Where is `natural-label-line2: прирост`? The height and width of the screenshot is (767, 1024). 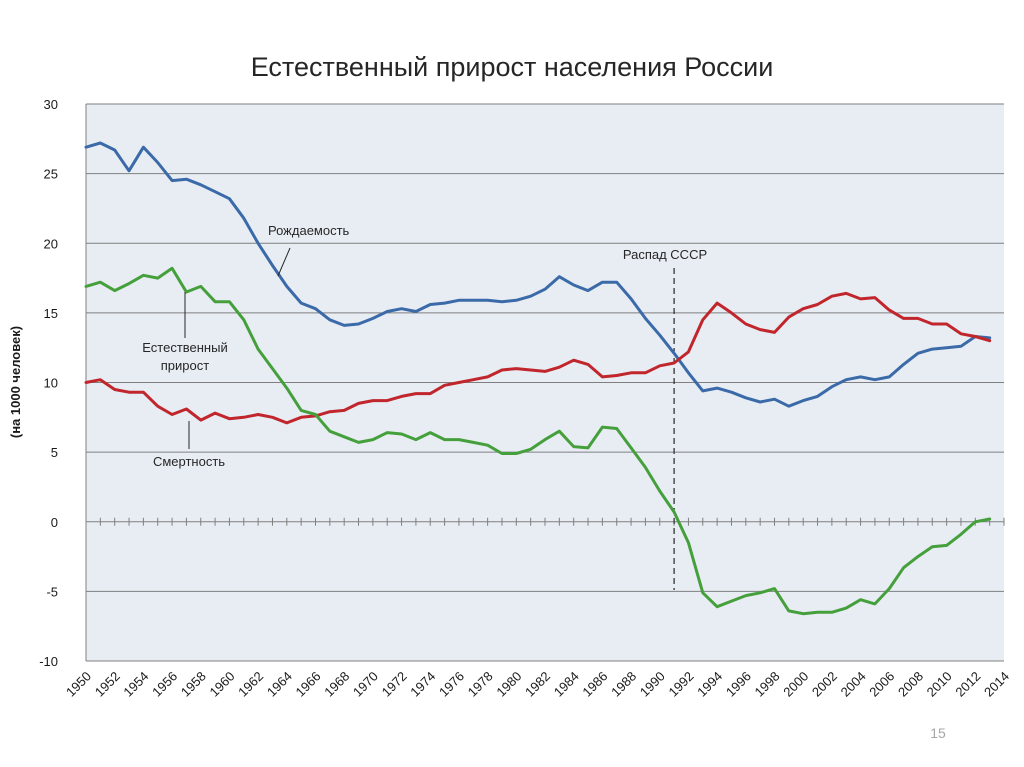
natural-label-line2: прирост is located at coordinates (185, 365).